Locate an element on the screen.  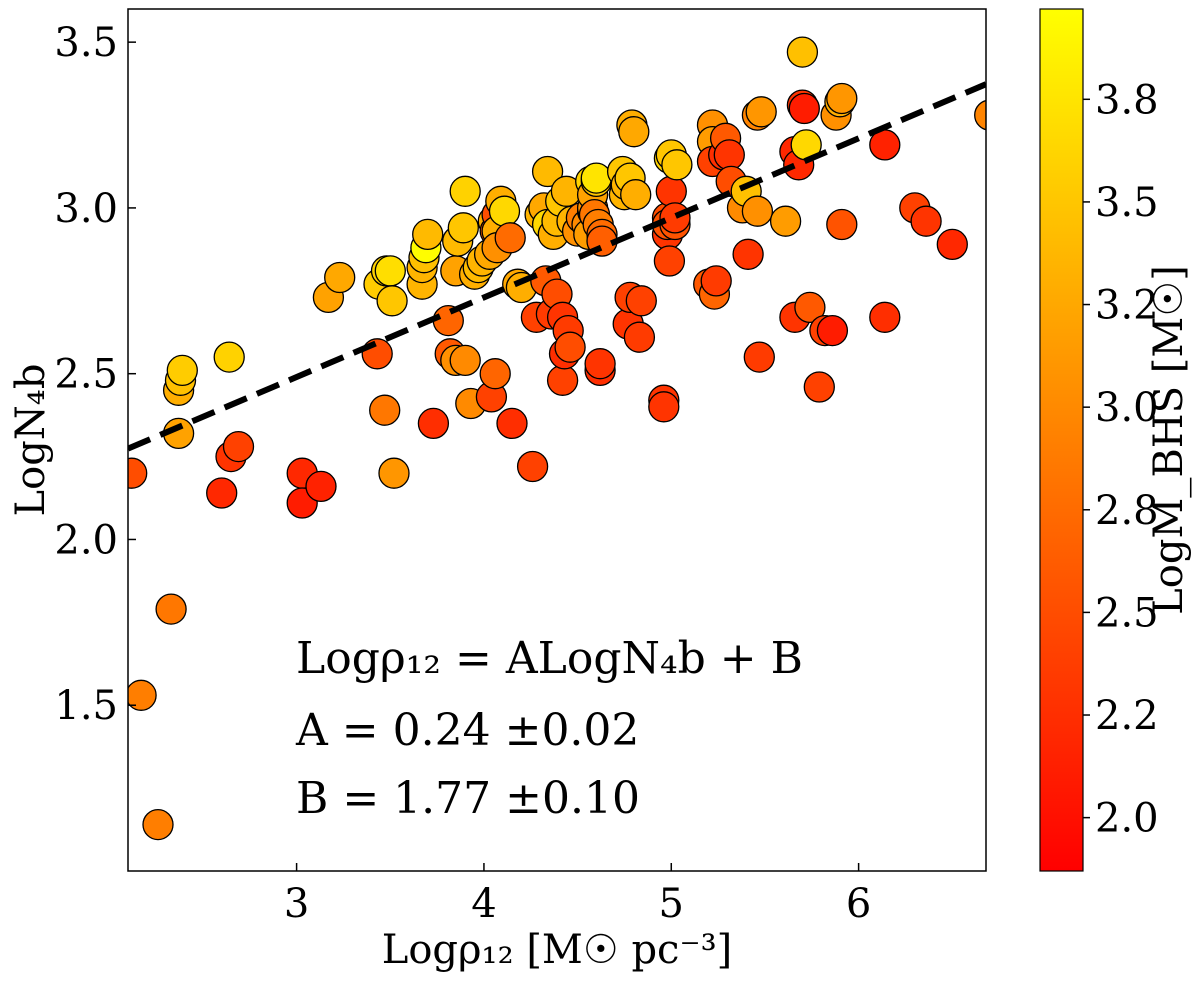
fit-coefficient-a: A = 0.24 ±0.02 is located at coordinates (467, 730).